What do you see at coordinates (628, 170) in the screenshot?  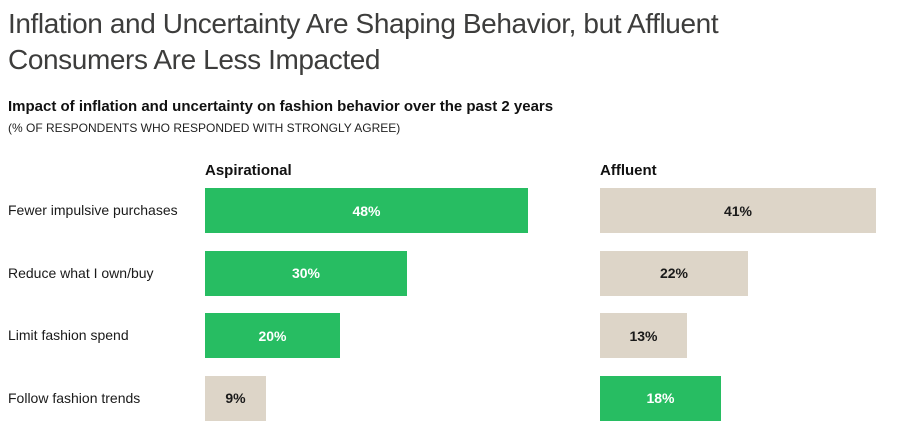 I see `column-header-affluent: Affluent` at bounding box center [628, 170].